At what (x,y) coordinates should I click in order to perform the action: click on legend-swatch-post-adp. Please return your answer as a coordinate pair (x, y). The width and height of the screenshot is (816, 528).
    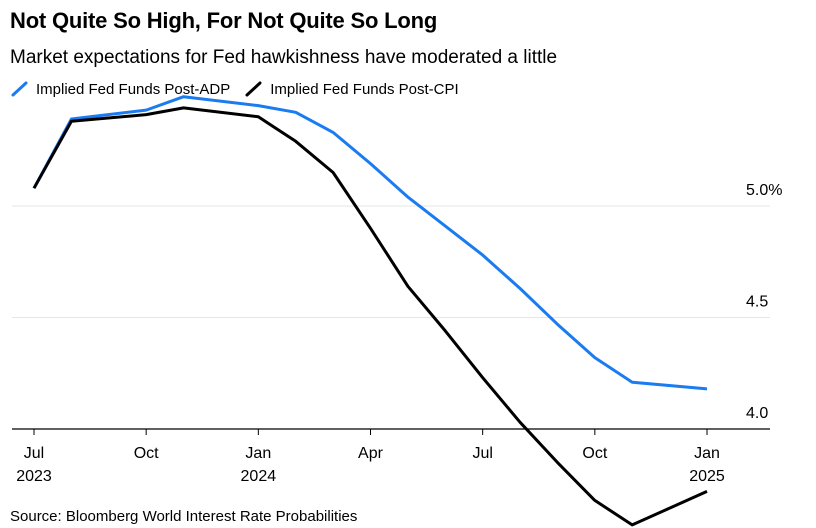
    Looking at the image, I should click on (19, 89).